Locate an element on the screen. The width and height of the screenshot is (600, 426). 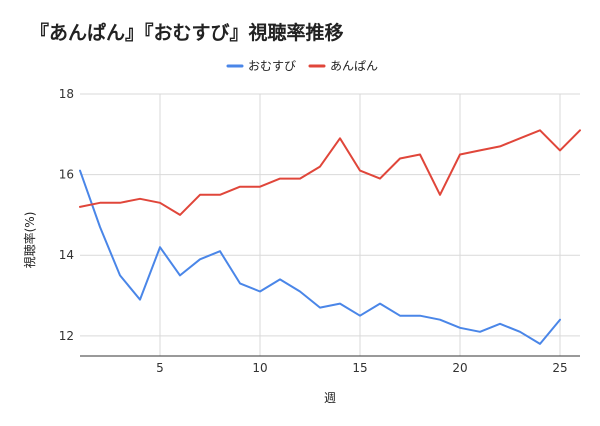
y-tick-label: 12 is located at coordinates (66, 336).